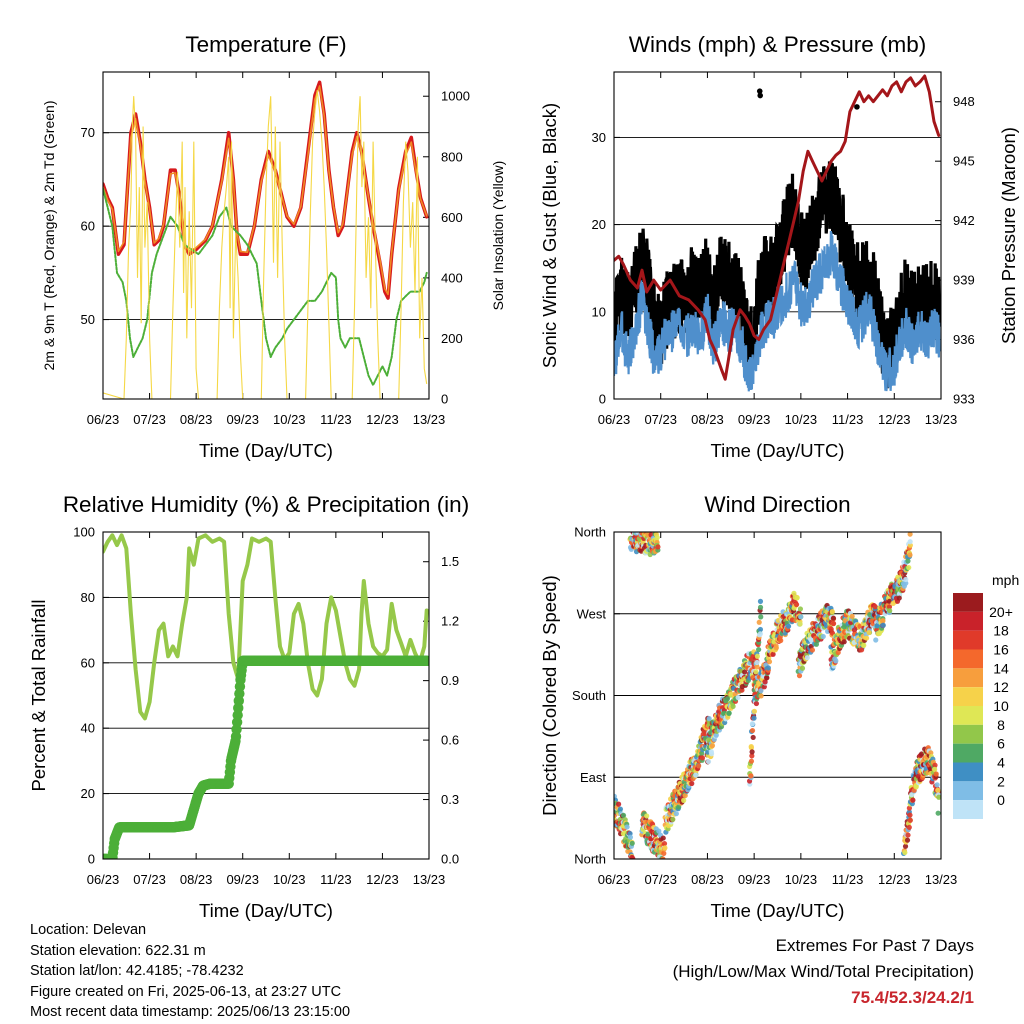  Describe the element at coordinates (450, 799) in the screenshot. I see `y2-tick-label: 0.3` at that location.